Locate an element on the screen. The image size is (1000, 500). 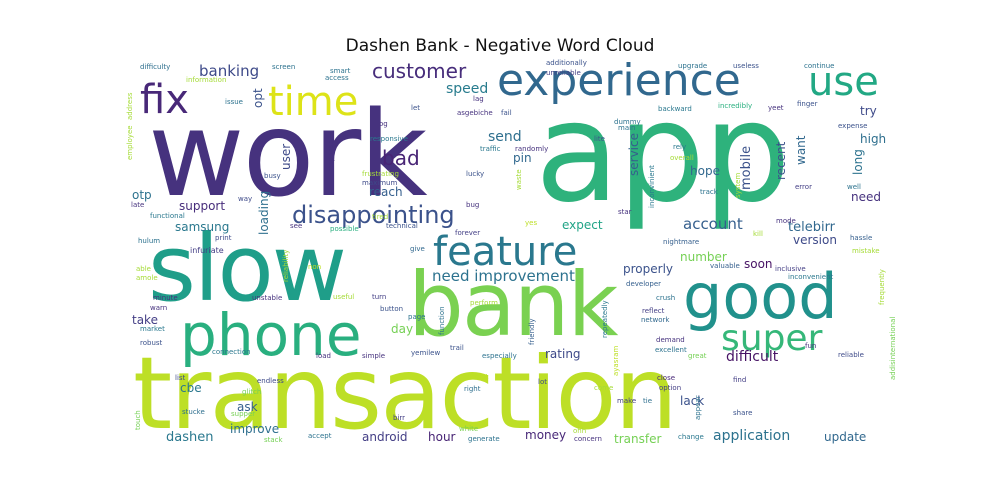
word-additionally: additionally is located at coordinates (566, 63).